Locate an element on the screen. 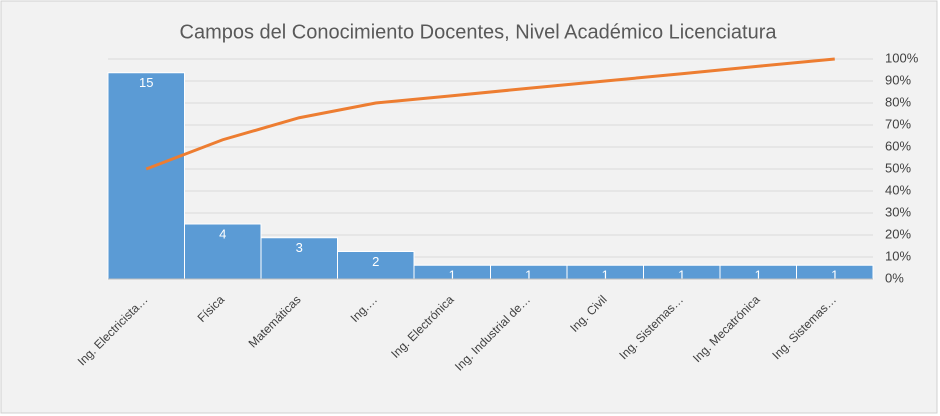  y2-tick-label: 40% is located at coordinates (898, 189).